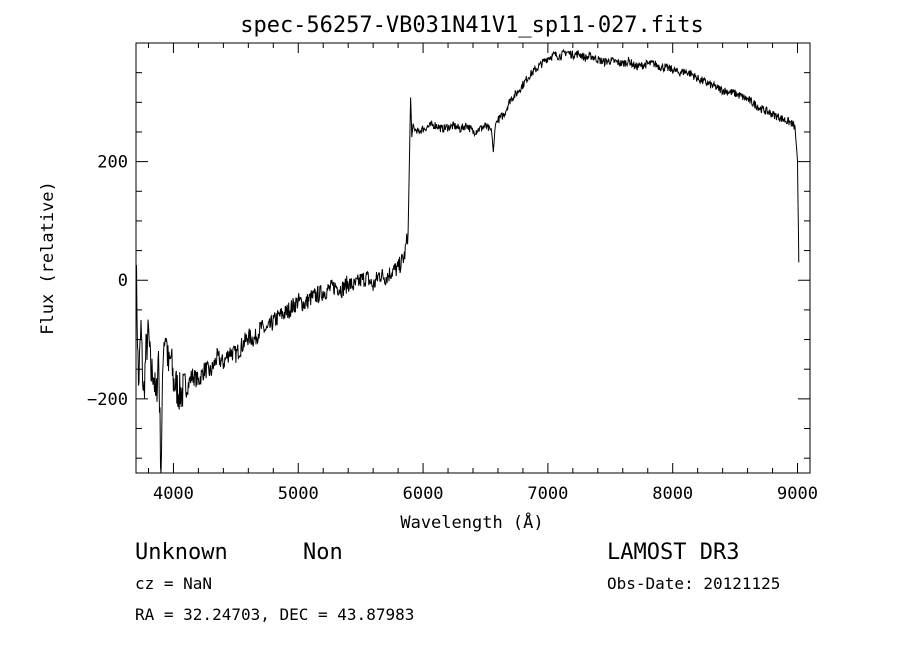 This screenshot has height=649, width=900. Describe the element at coordinates (797, 494) in the screenshot. I see `x-tick-label: 9000` at that location.